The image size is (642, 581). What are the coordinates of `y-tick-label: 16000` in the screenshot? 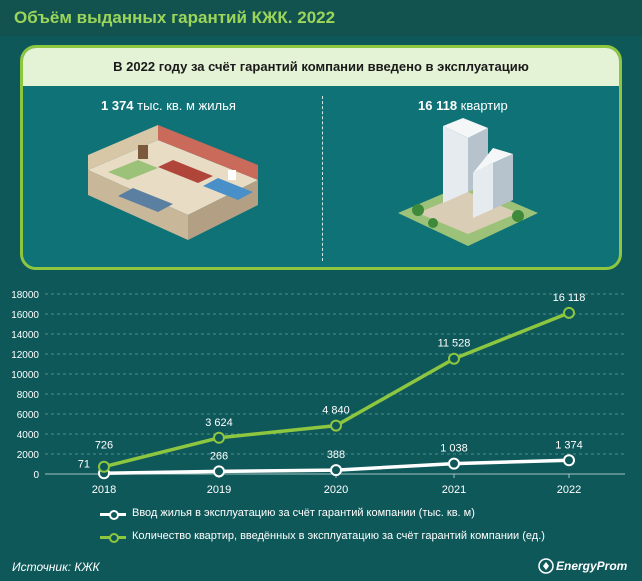 It's located at (25, 315).